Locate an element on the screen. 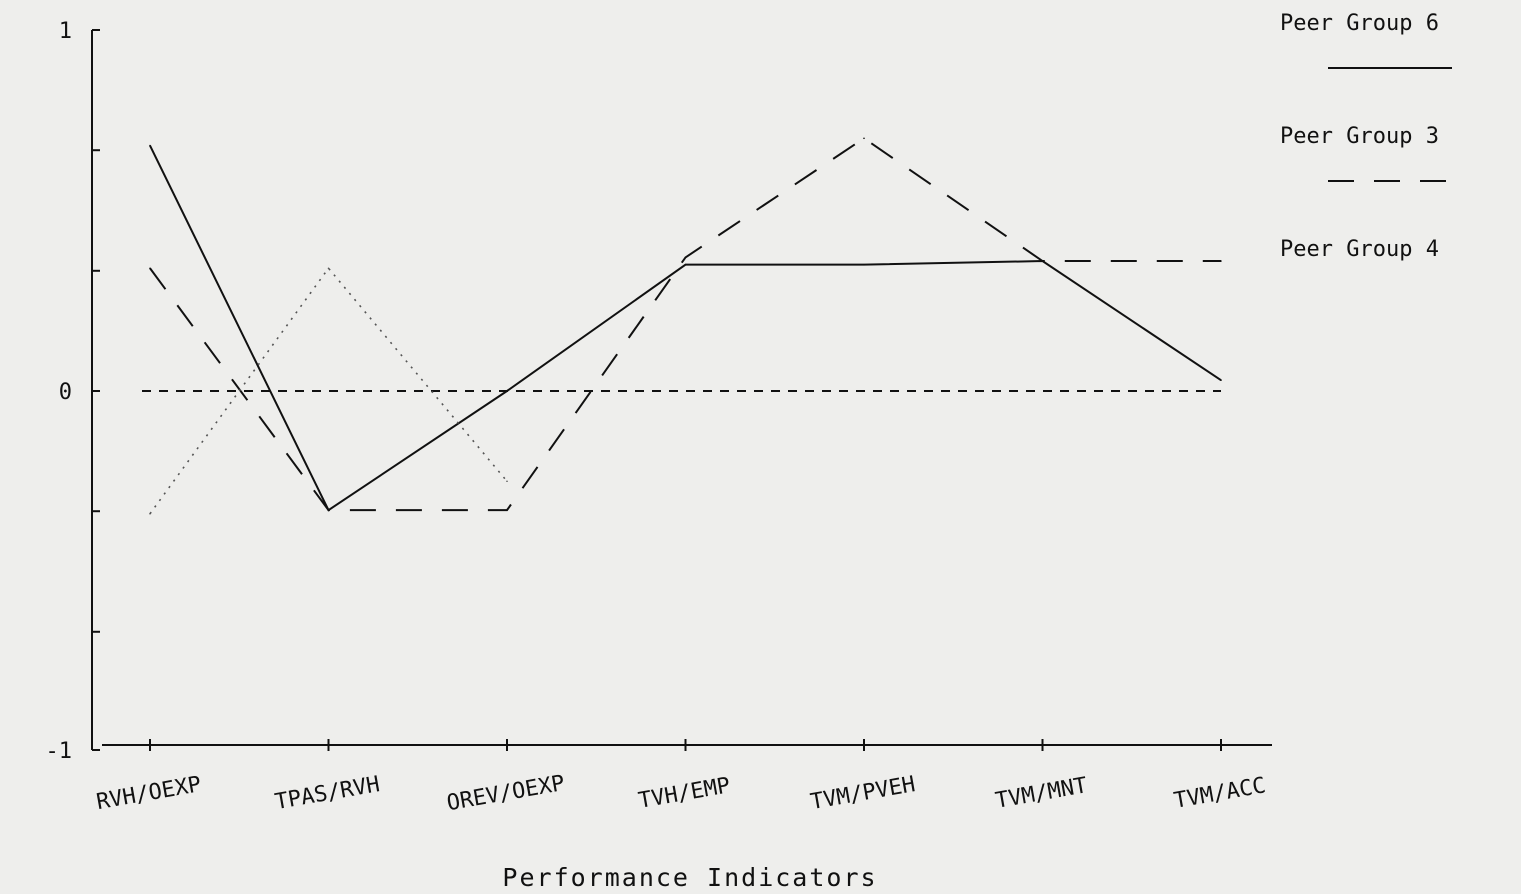  y-tick-labels: -1 0 1 is located at coordinates (73, 391).